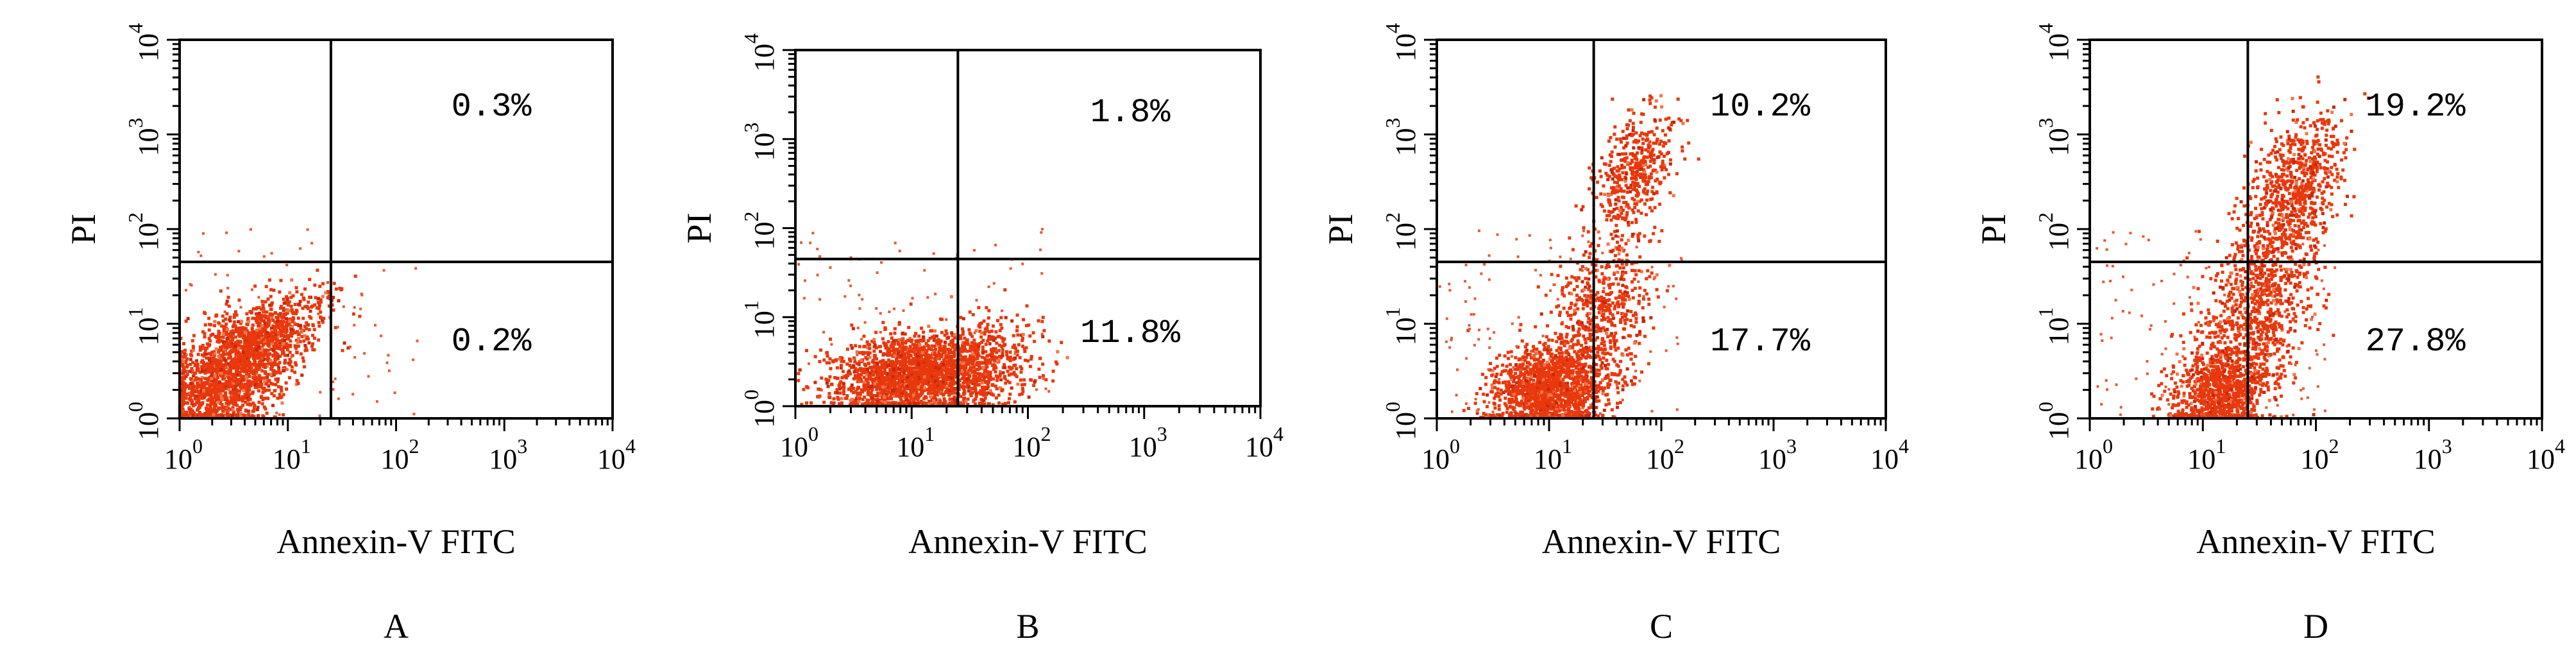 This screenshot has width=2576, height=659. I want to click on x-tick-label: 103, so click(1148, 442).